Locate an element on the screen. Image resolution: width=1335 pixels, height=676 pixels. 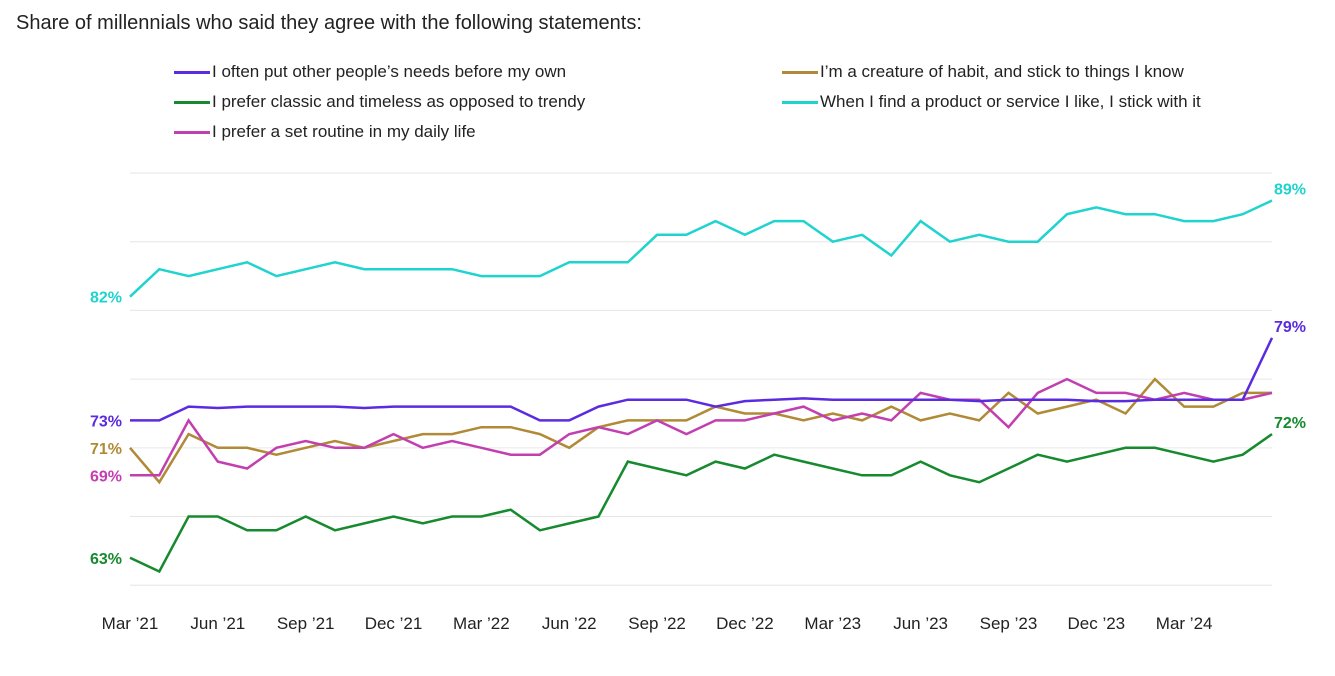
x-tick-label: Jun ’22 is located at coordinates (569, 623).